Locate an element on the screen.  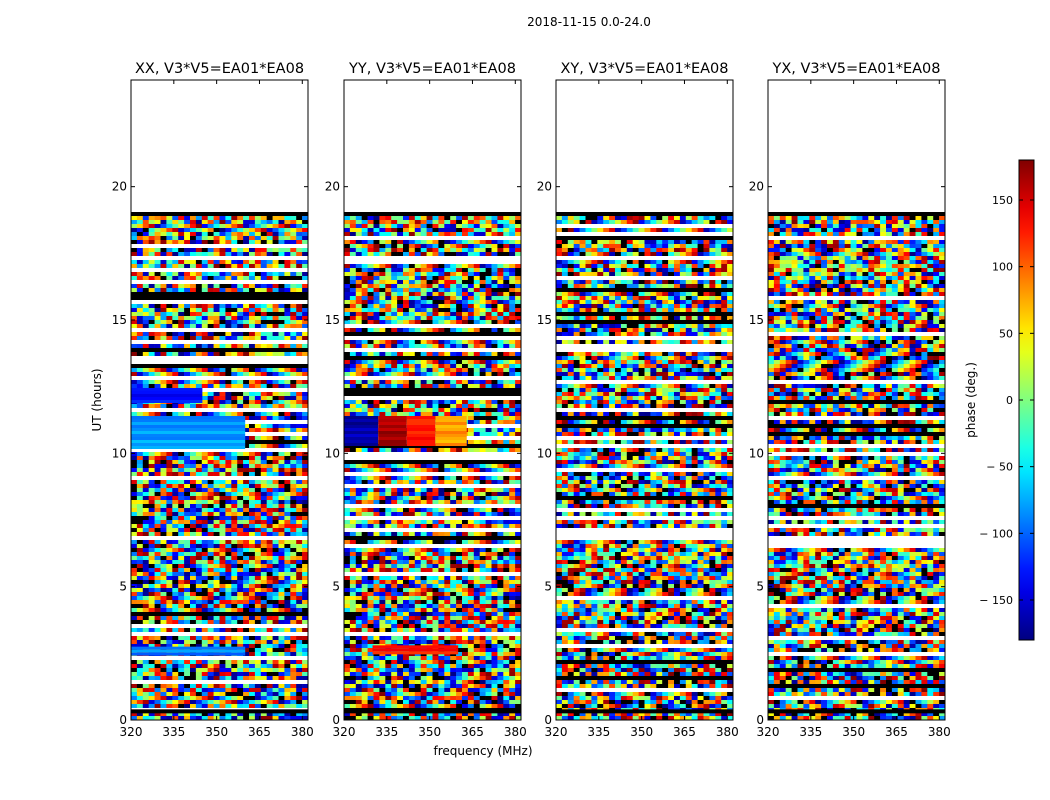
figure-suptitle: 2018-11-15 0.0-24.0 is located at coordinates (589, 22).